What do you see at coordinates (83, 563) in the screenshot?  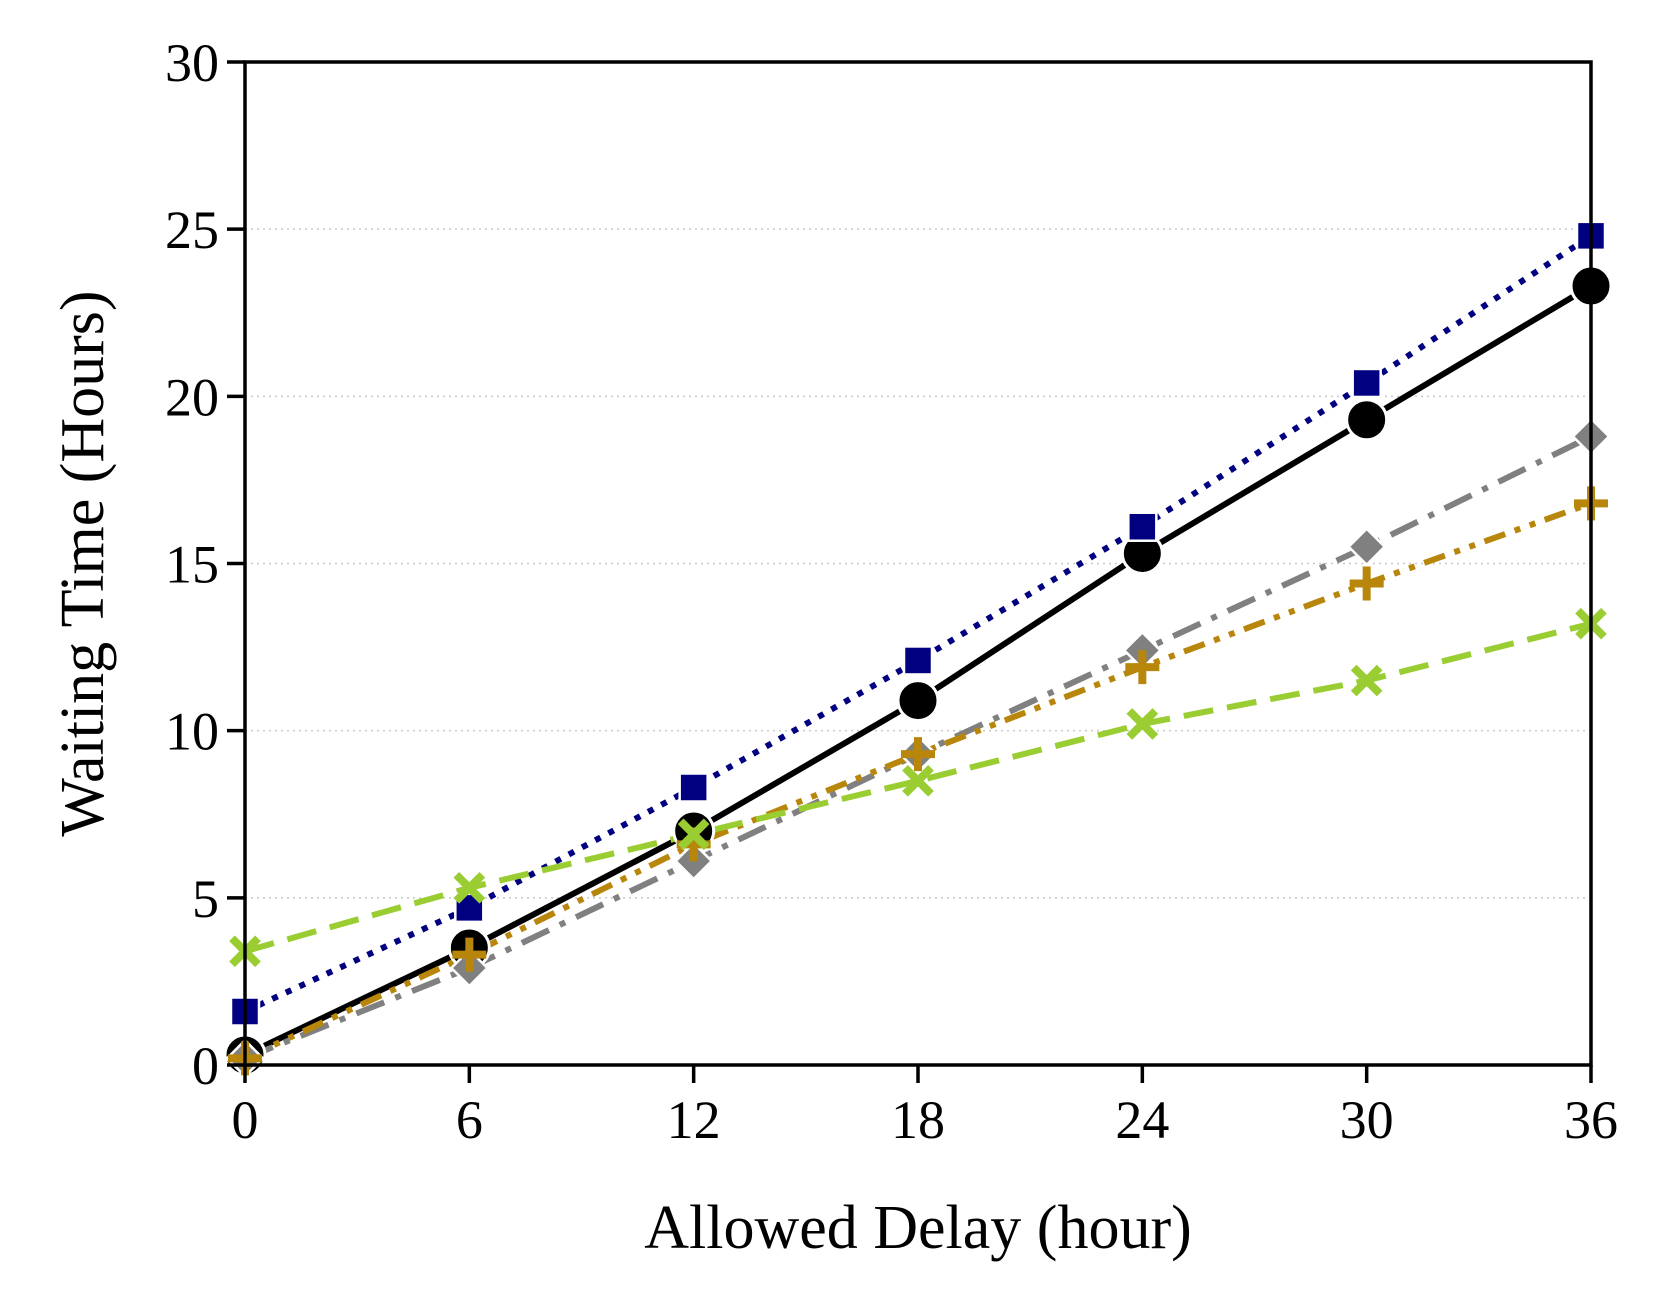 I see `y-axis-label: Waiting Time (Hours)` at bounding box center [83, 563].